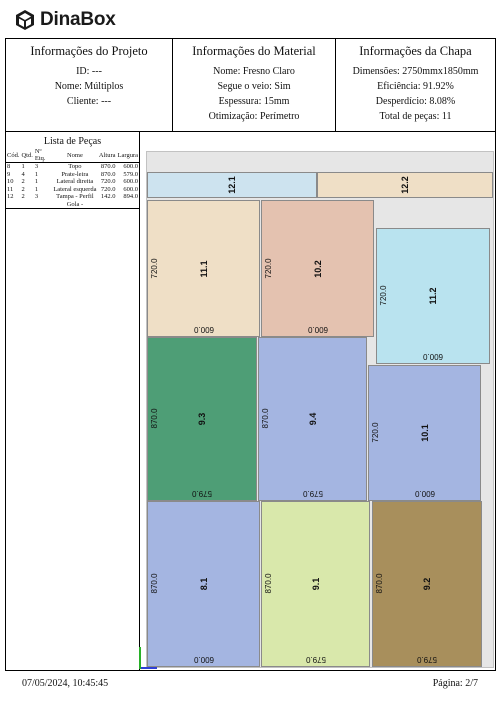 The image size is (503, 712). What do you see at coordinates (75, 174) in the screenshot?
I see `cell-name: Prate-leira` at bounding box center [75, 174].